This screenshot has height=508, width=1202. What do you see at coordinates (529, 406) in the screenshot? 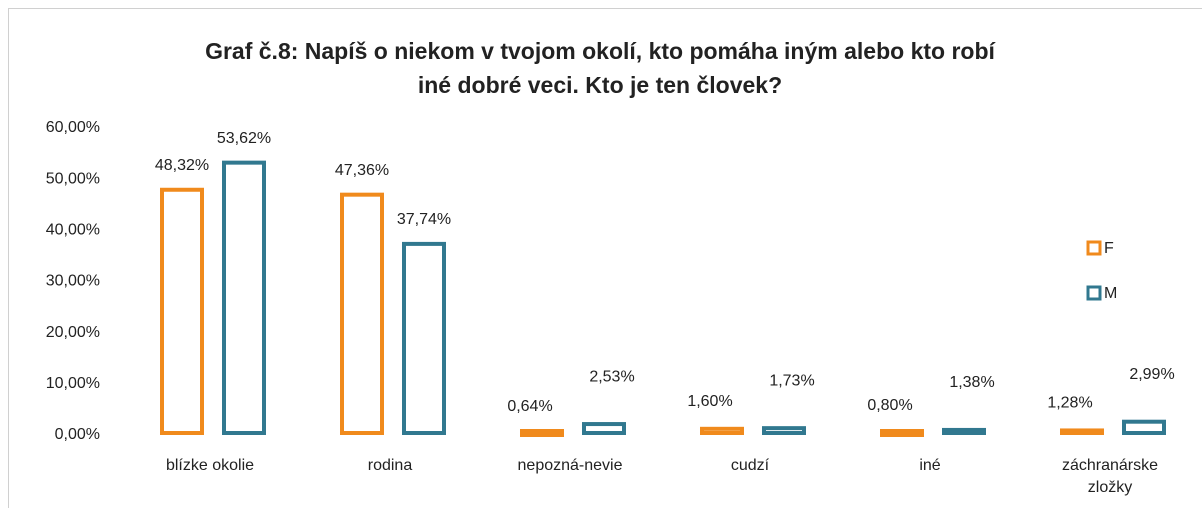
I see `data-label: 0,64%` at bounding box center [529, 406].